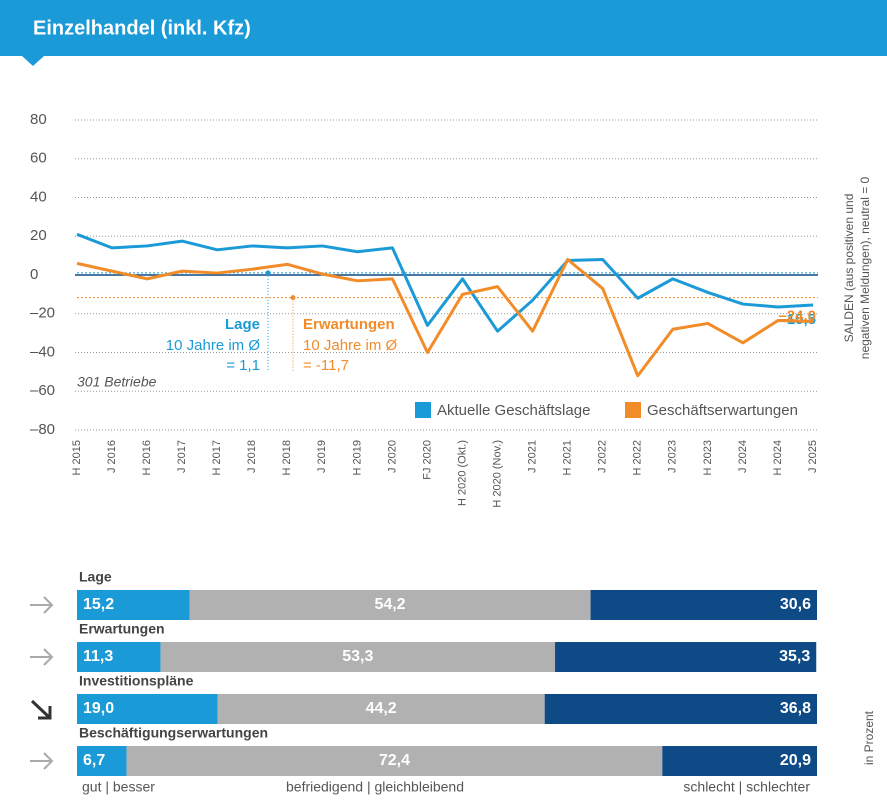 The height and width of the screenshot is (800, 887). I want to click on x-tick-label: J 2019, so click(322, 456).